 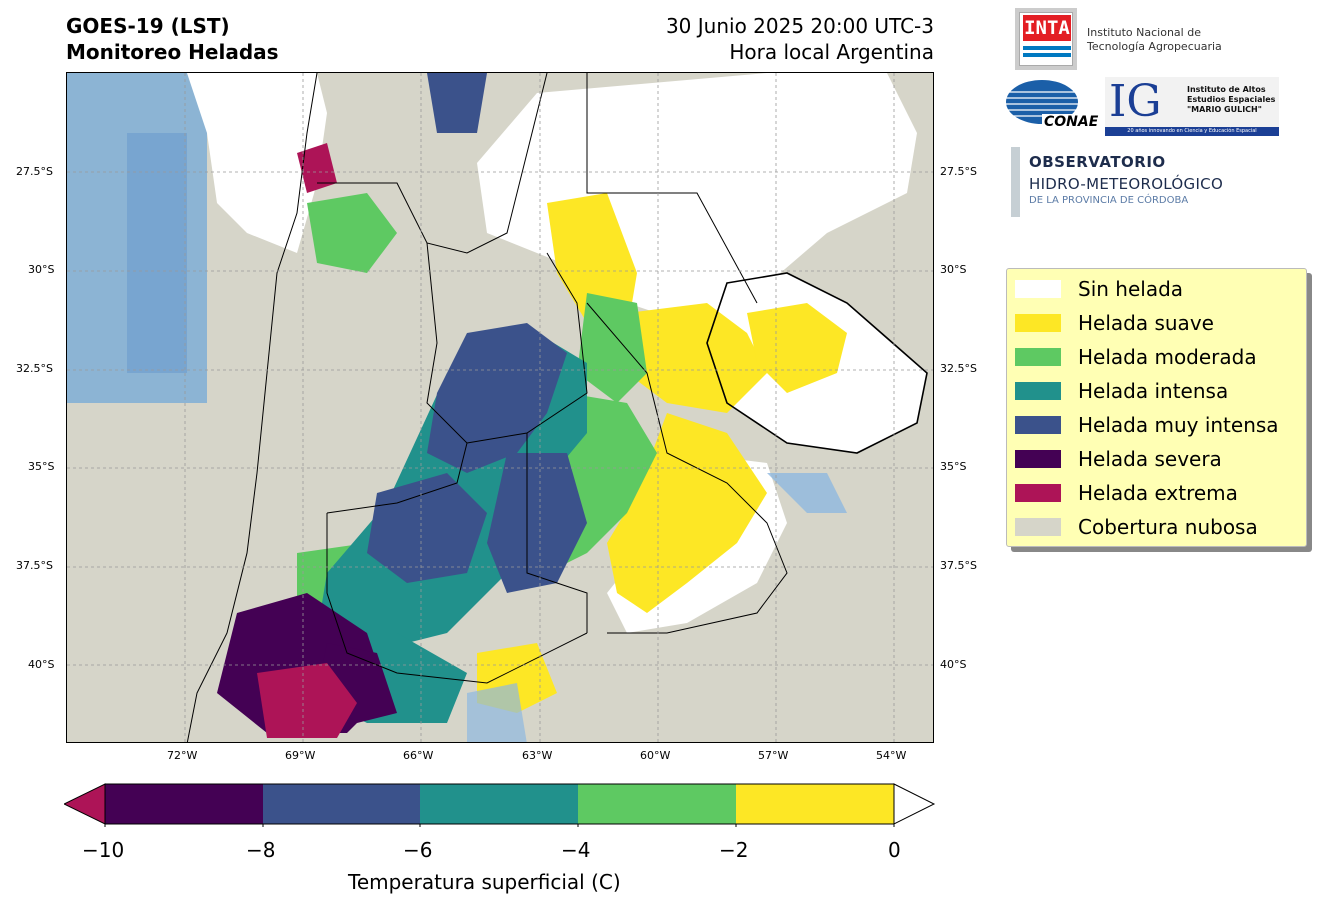 I want to click on inta-mark: INTA, so click(x=1047, y=28).